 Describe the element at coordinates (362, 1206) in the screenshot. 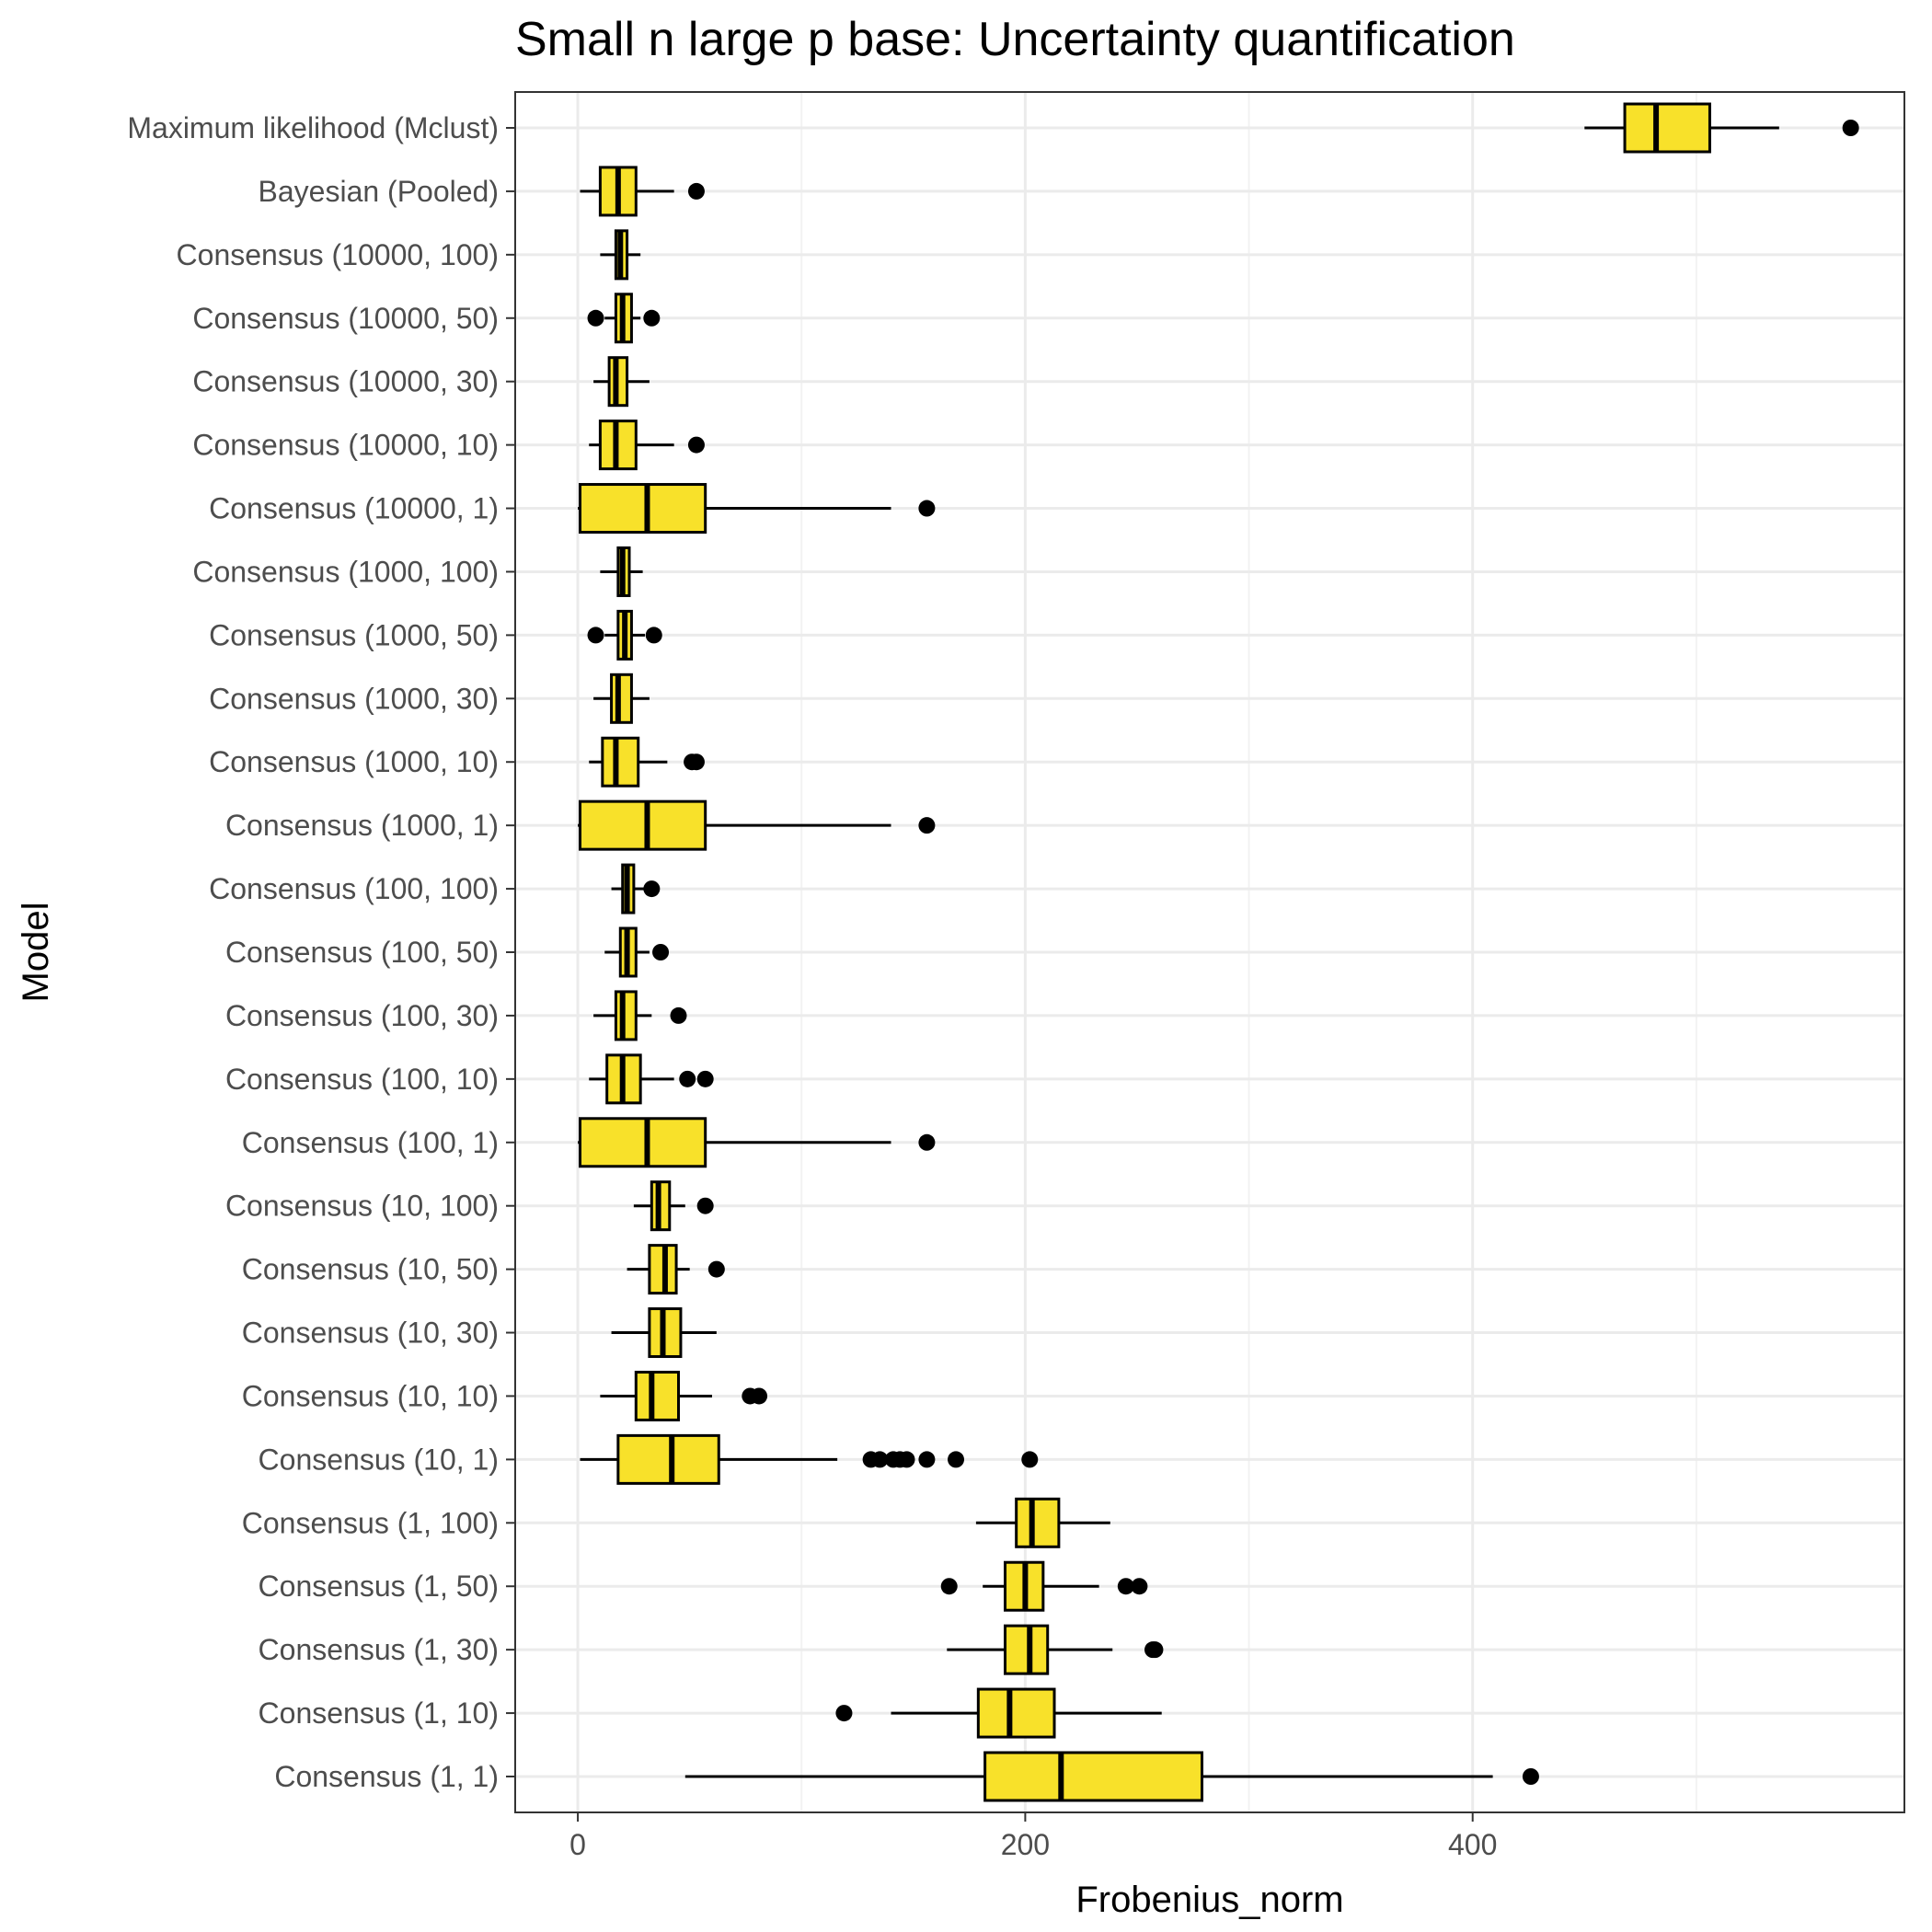

I see `y-tick-label: Consensus (10, 100)` at that location.